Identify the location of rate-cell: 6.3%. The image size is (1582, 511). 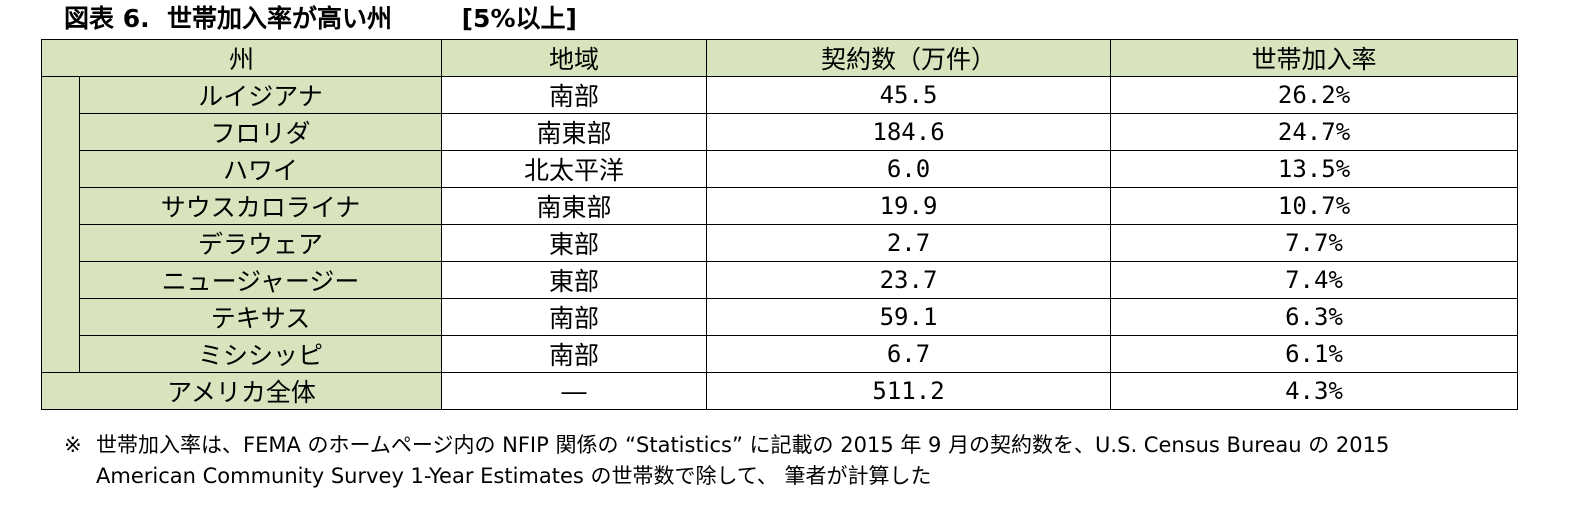
(1314, 317).